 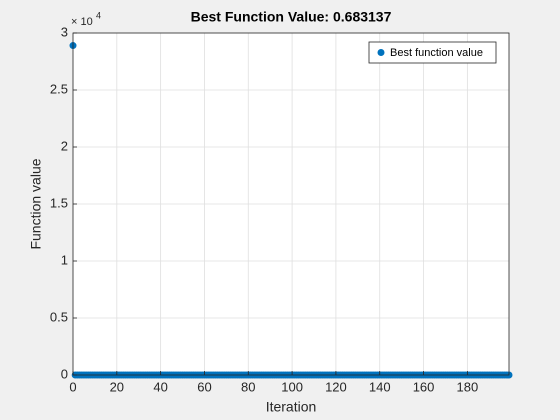 I want to click on y-tick-label: 2.5, so click(x=59, y=88).